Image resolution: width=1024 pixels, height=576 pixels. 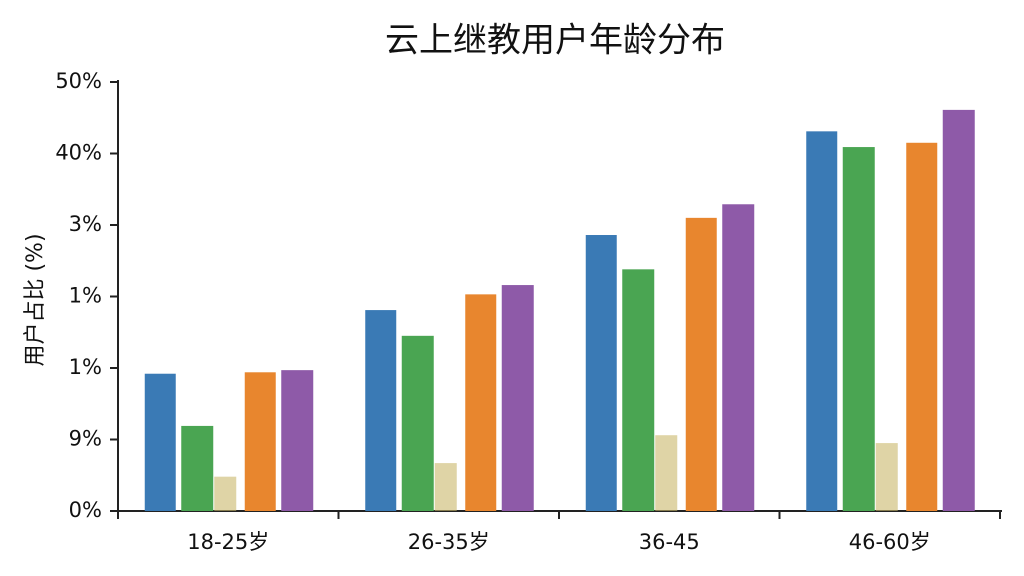 What do you see at coordinates (669, 542) in the screenshot?
I see `x-tick-label: 36-45` at bounding box center [669, 542].